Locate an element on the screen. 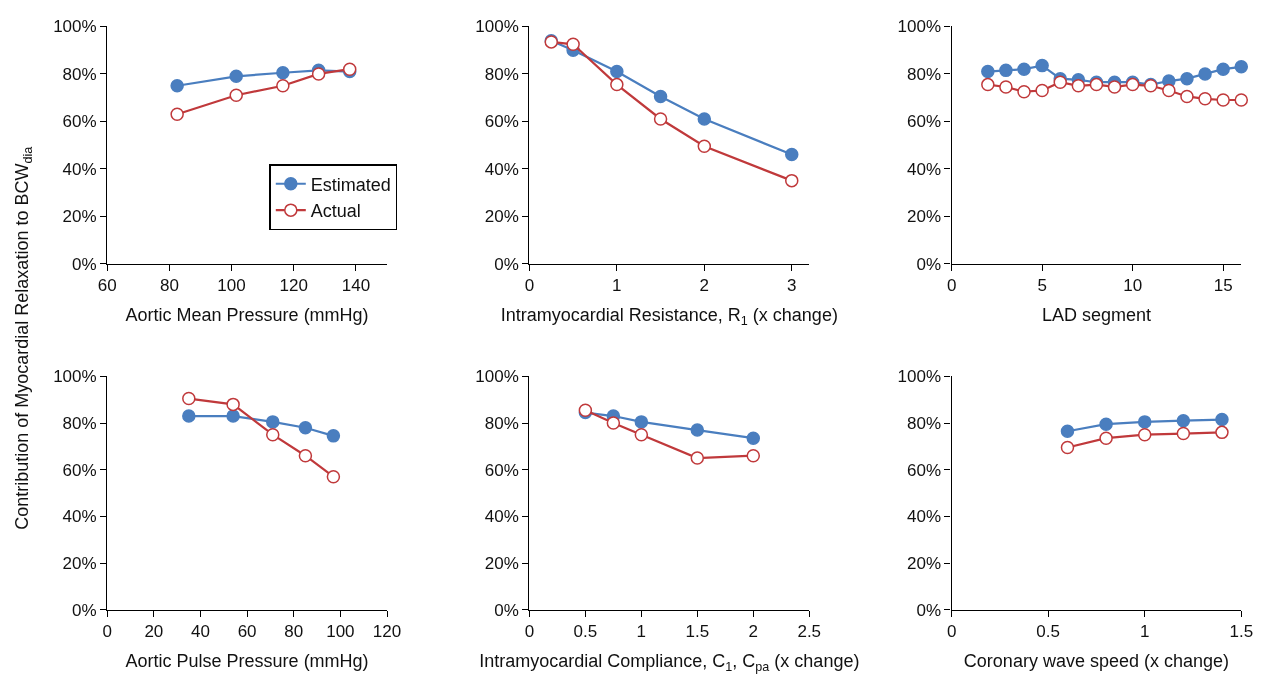 The height and width of the screenshot is (677, 1270). x-axis-title: Intramyocardial Compliance, C$_{1}$, C$_{pa}$ (x change) is located at coordinates (669, 663).